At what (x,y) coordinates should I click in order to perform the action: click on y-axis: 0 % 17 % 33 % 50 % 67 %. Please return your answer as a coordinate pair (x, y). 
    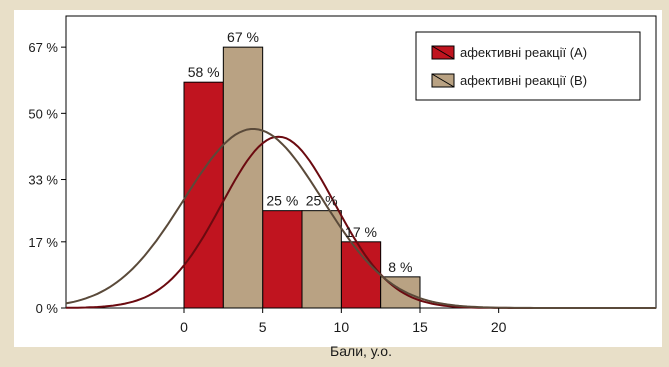
    Looking at the image, I should click on (47, 178).